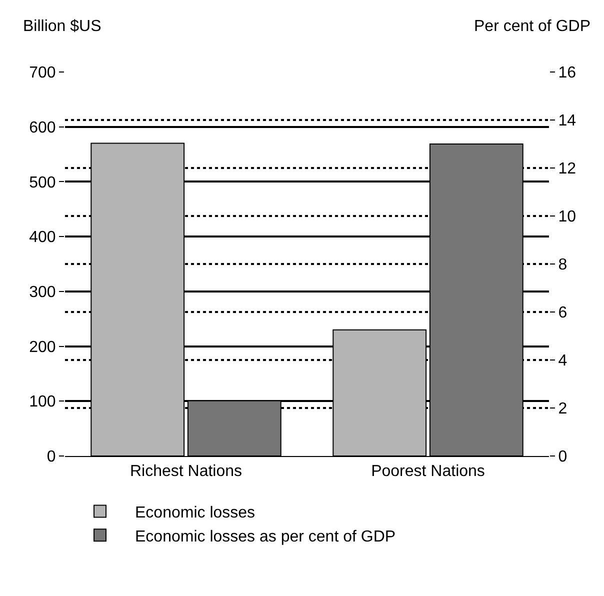  What do you see at coordinates (567, 169) in the screenshot?
I see `y2-tick-label: 12` at bounding box center [567, 169].